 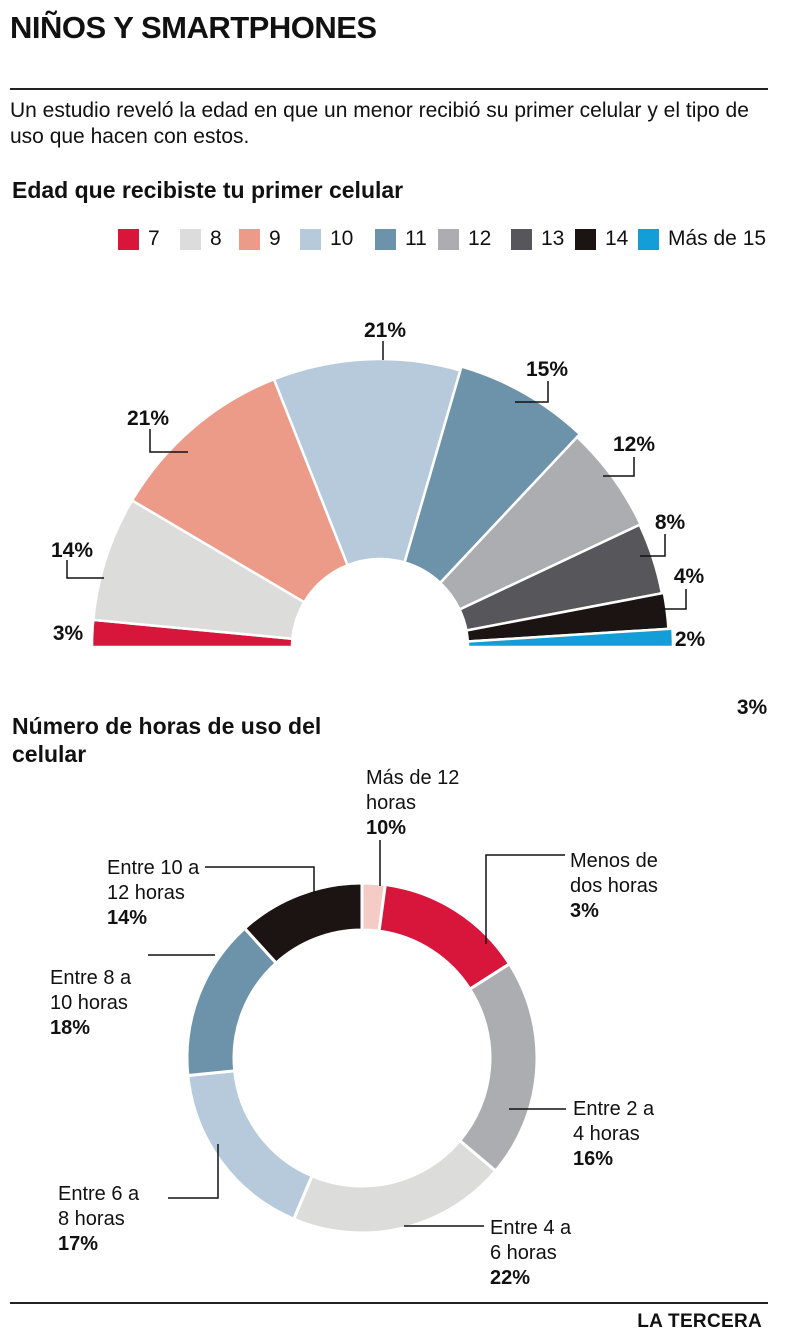 I want to click on legend-label: 9, so click(x=275, y=238).